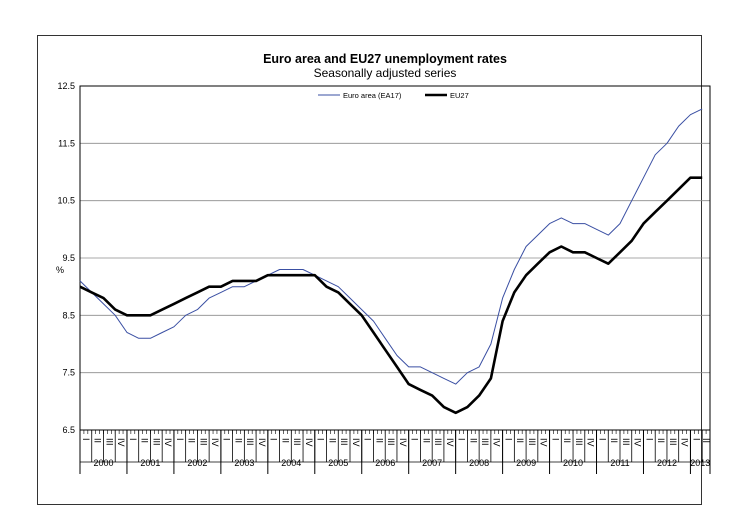 The height and width of the screenshot is (510, 738). I want to click on legend-label-eu27: EU27, so click(459, 95).